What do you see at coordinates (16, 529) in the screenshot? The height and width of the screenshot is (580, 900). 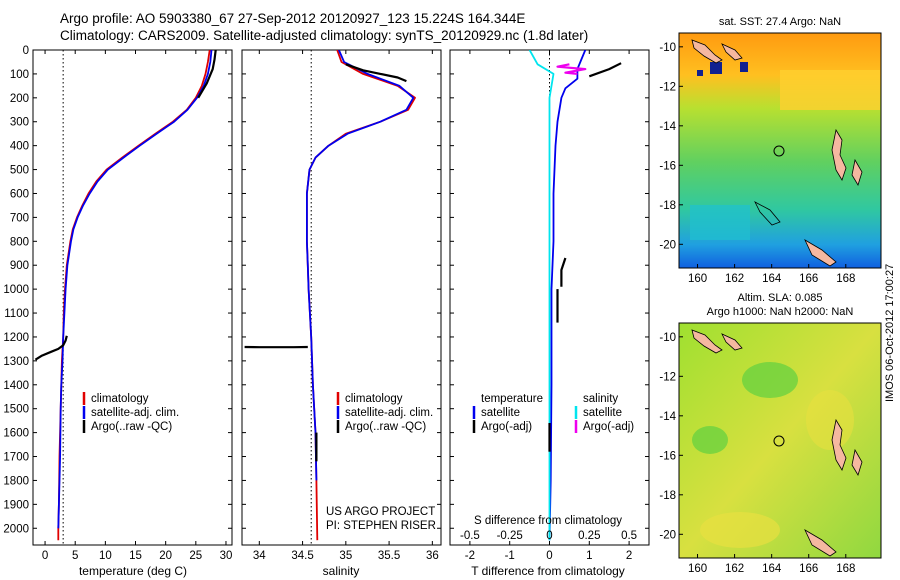 I see `depth-tick-label: 2000` at bounding box center [16, 529].